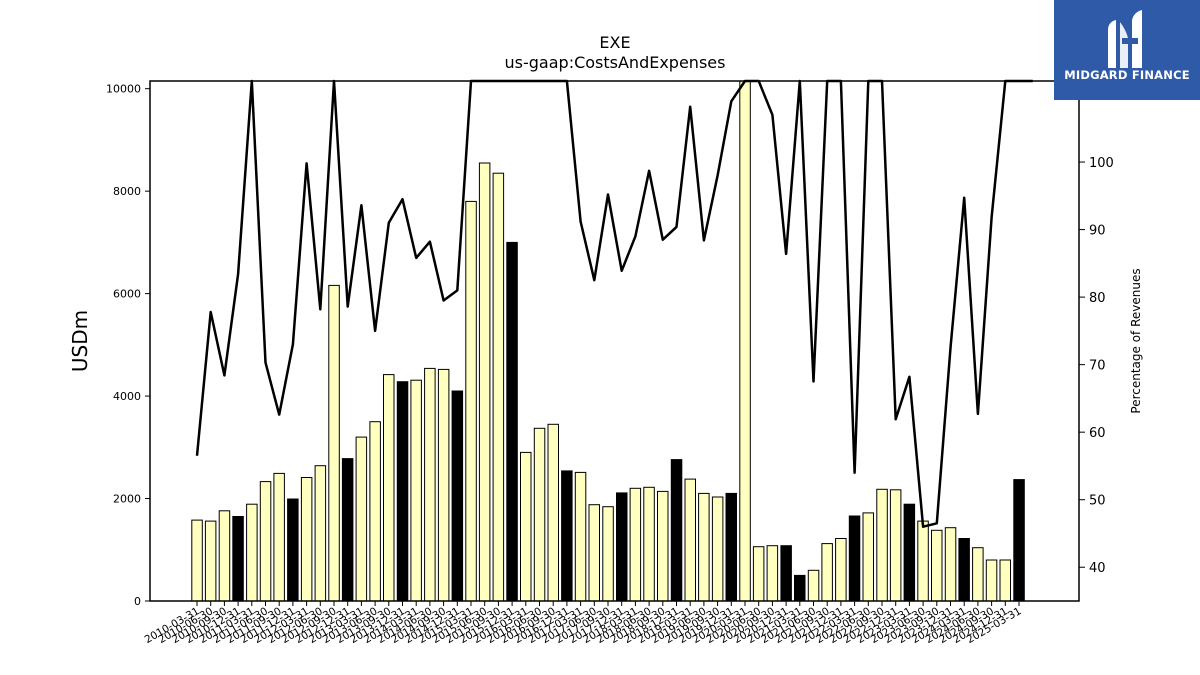  Describe the element at coordinates (614, 42) in the screenshot. I see `chart-title: EXE` at that location.